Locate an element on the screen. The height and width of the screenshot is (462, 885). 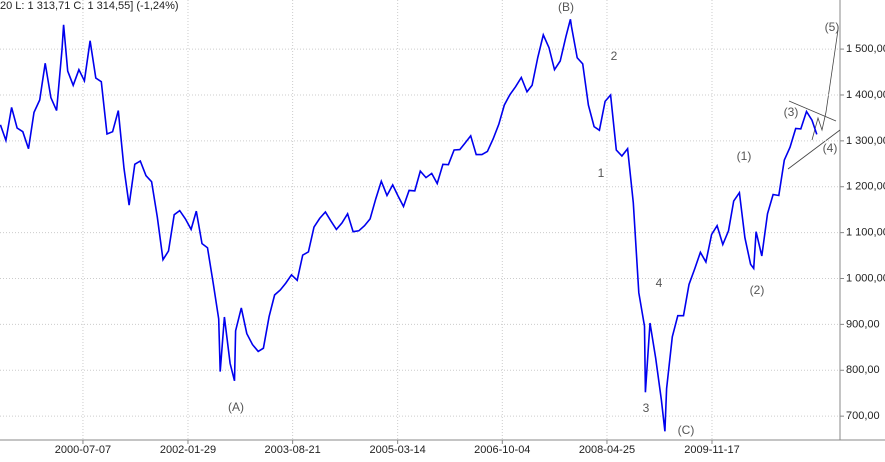
wave-label: 1 is located at coordinates (601, 173).